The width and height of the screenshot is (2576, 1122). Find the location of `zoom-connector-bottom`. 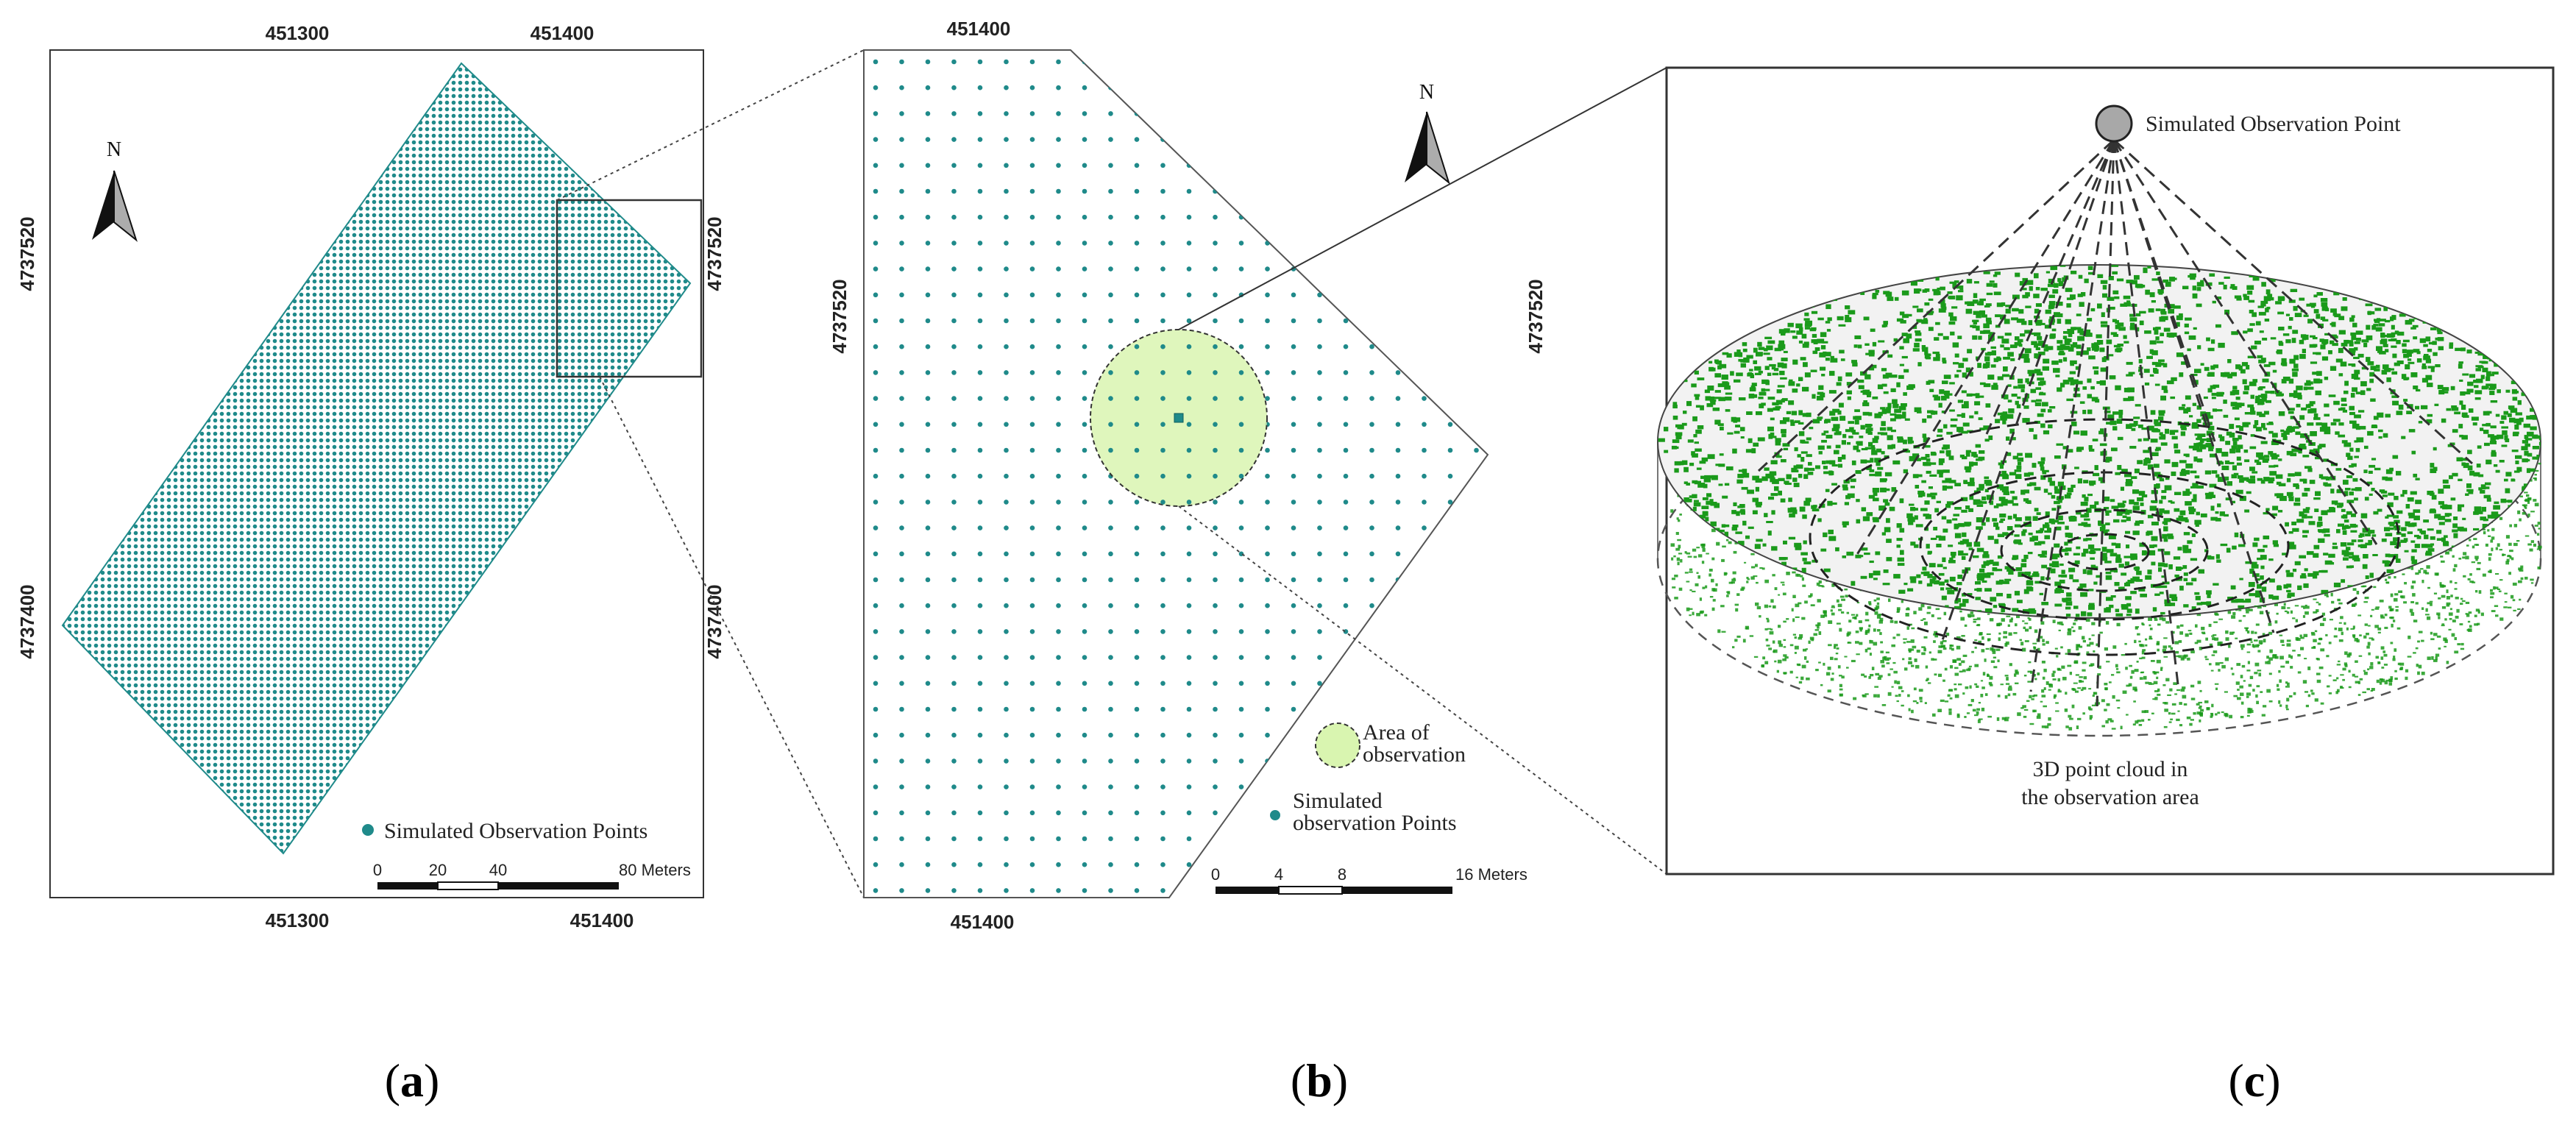

zoom-connector-bottom is located at coordinates (732, 637).